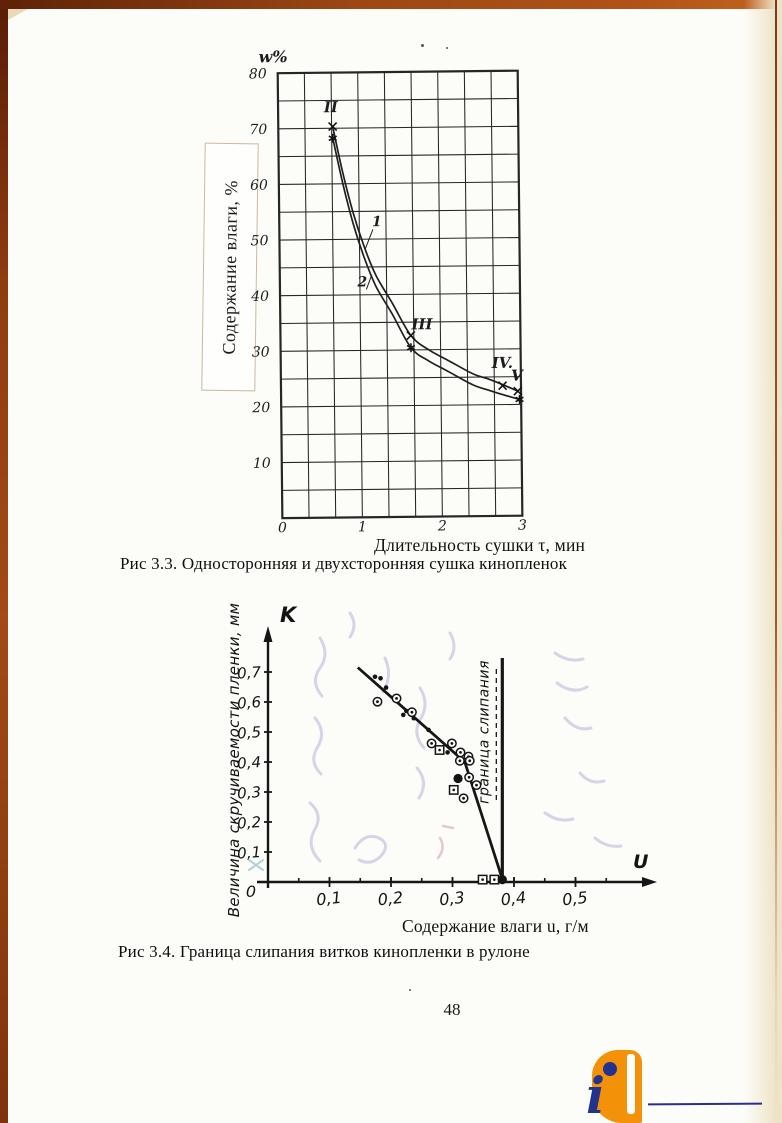 The width and height of the screenshot is (782, 1123). Describe the element at coordinates (260, 241) in the screenshot. I see `svg-text: 50` at that location.